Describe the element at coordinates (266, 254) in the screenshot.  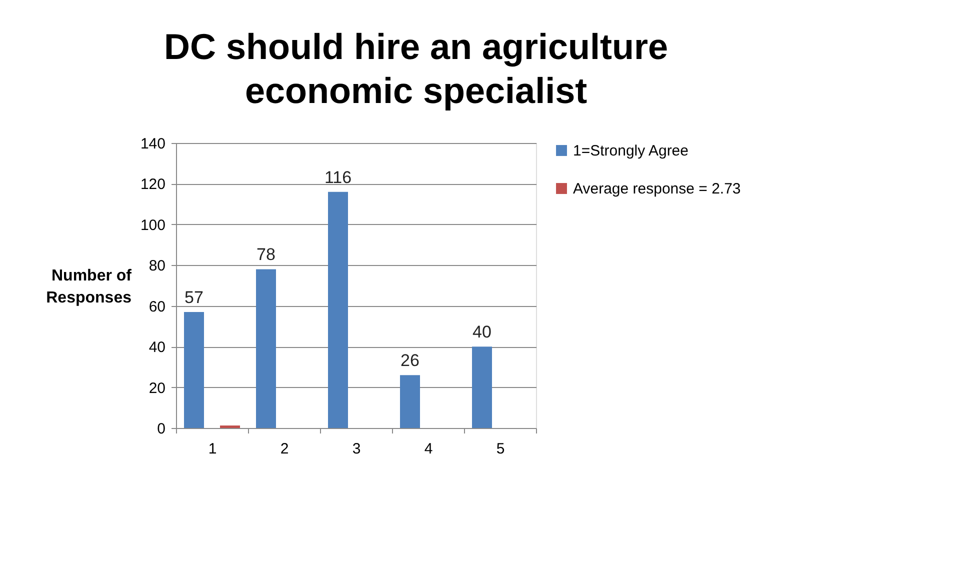
I see `data-label: 78` at that location.